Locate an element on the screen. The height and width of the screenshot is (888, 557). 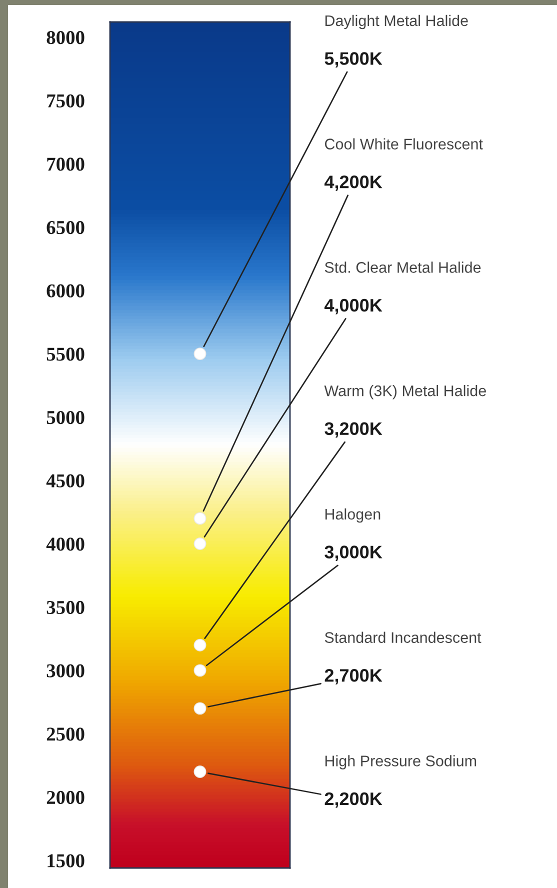
y-tick-label: 7500 is located at coordinates (65, 101).